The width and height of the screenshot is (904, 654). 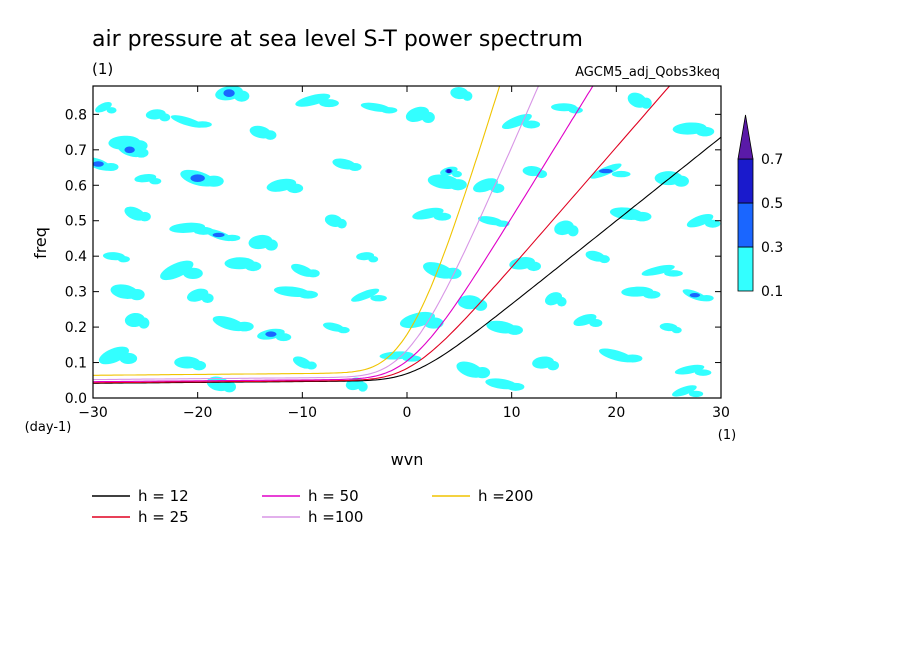 What do you see at coordinates (76, 222) in the screenshot?
I see `y-tick-label: 0.5` at bounding box center [76, 222].